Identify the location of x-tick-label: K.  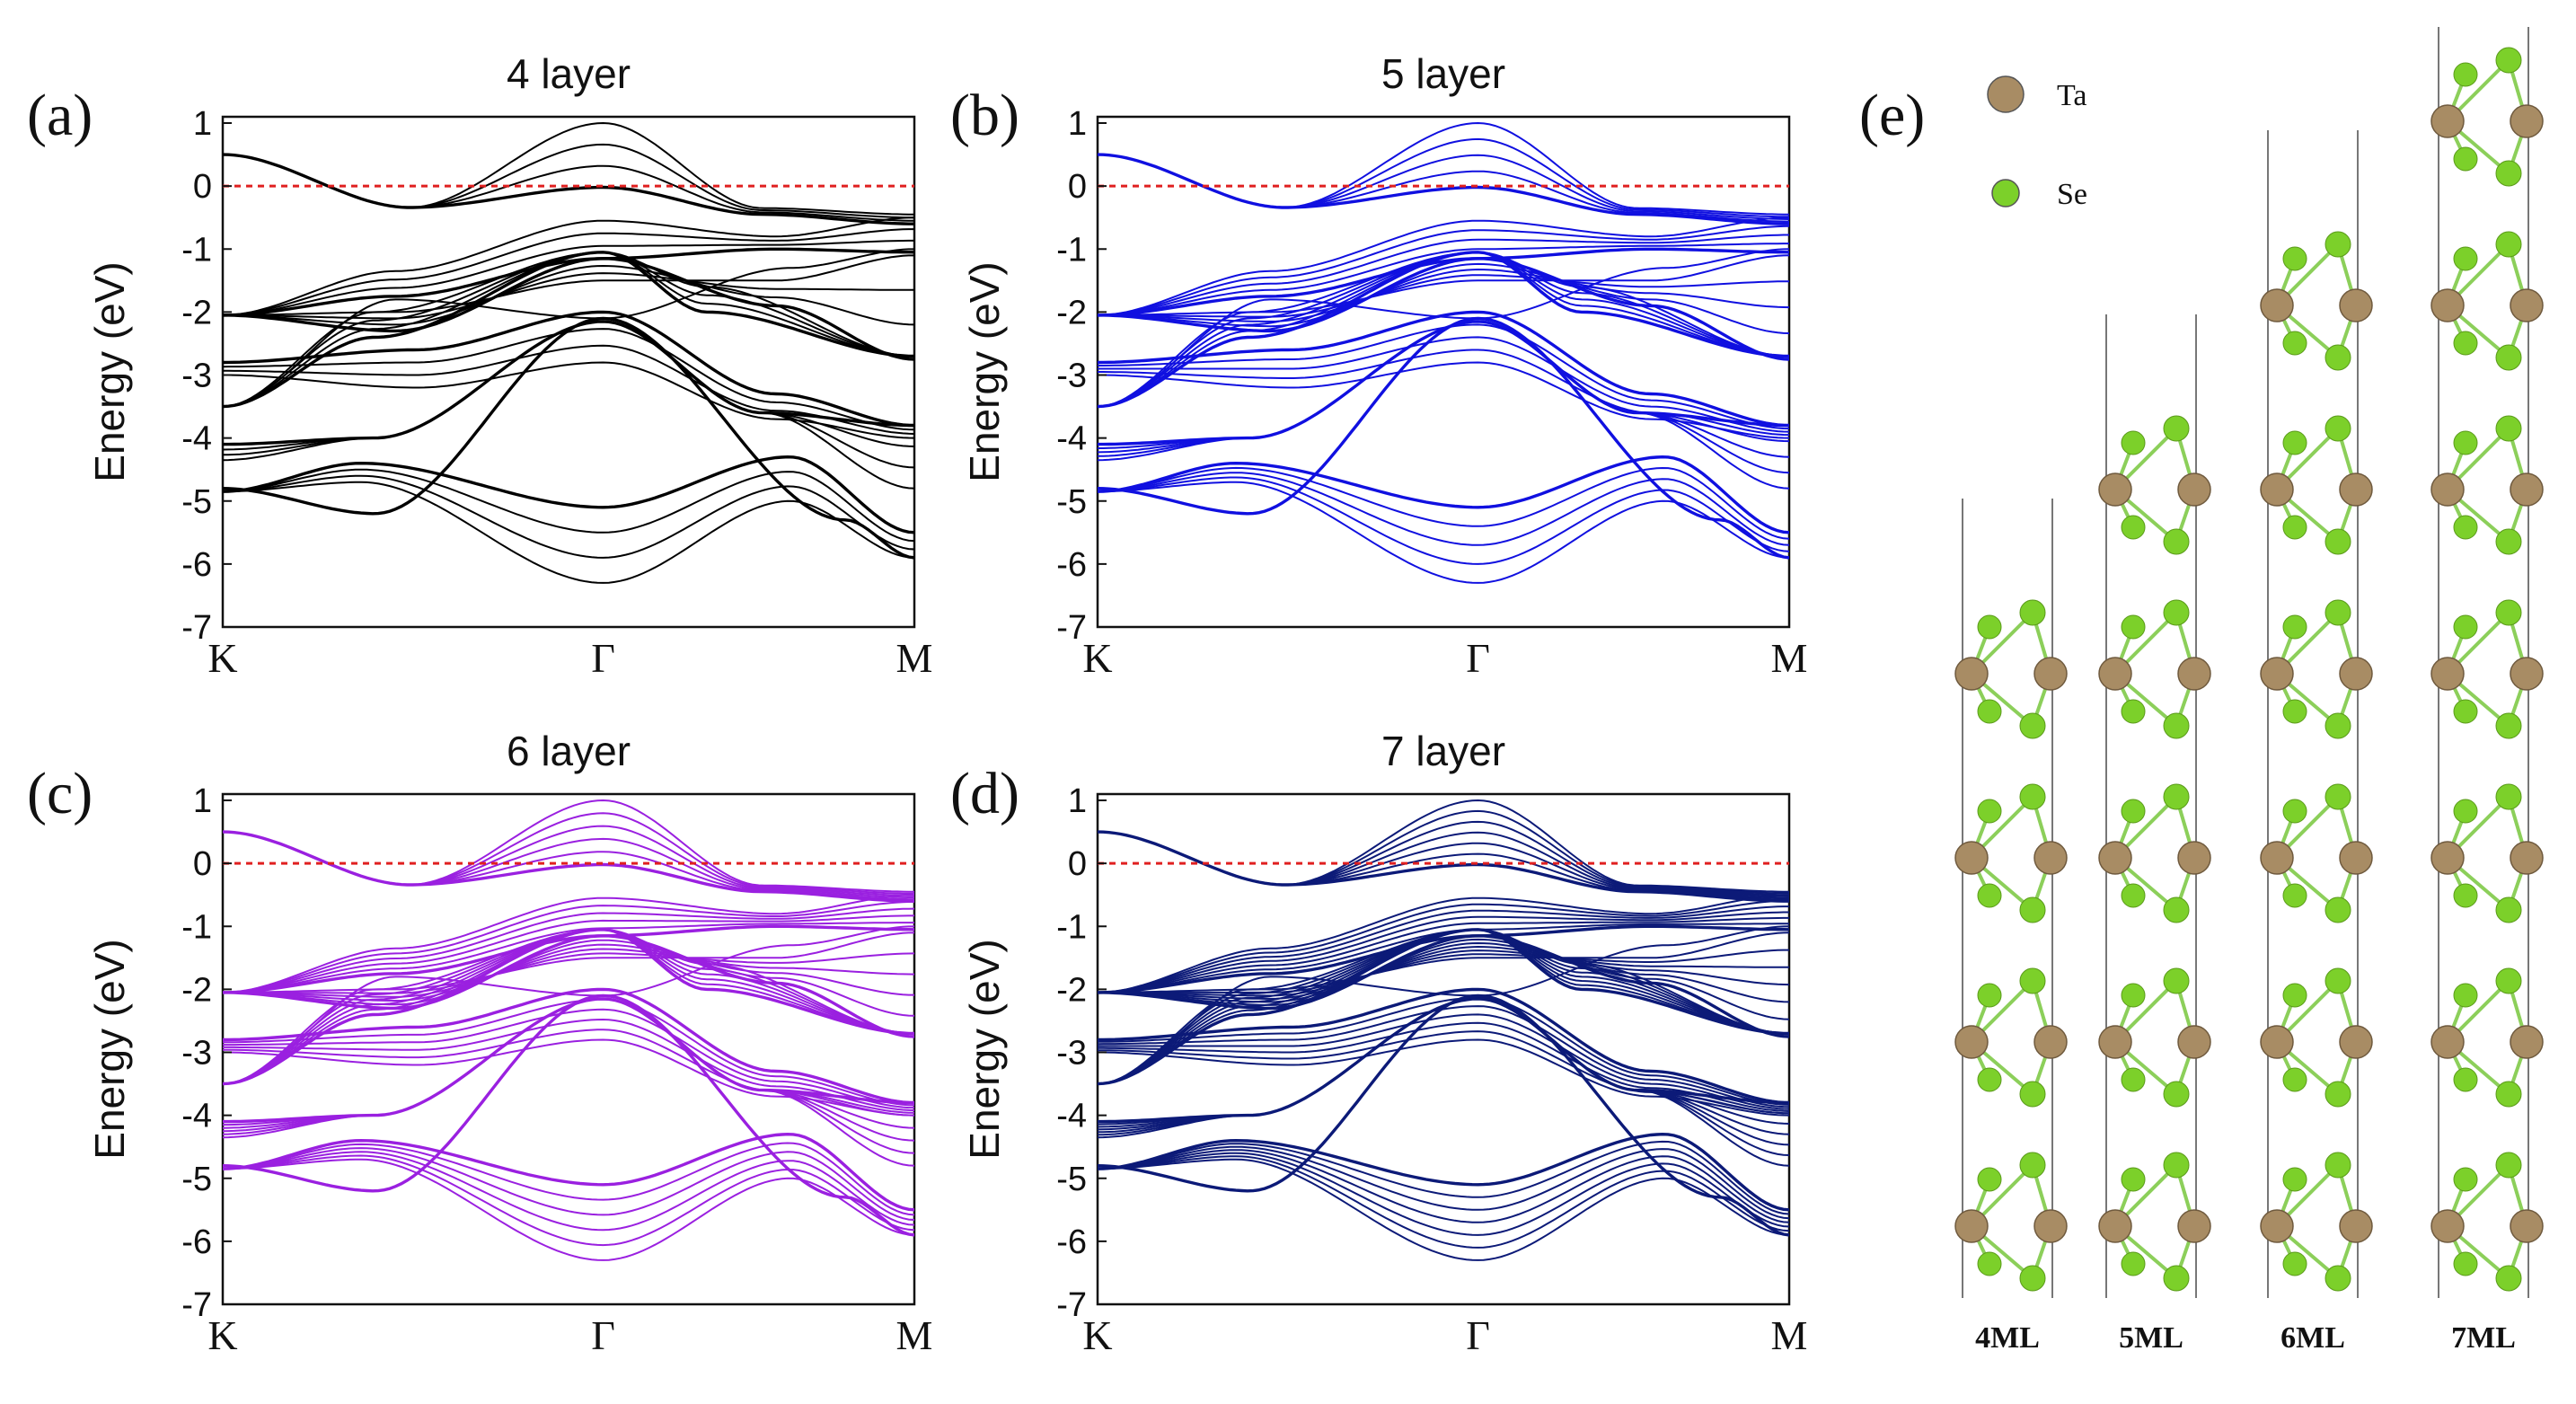
(1097, 658).